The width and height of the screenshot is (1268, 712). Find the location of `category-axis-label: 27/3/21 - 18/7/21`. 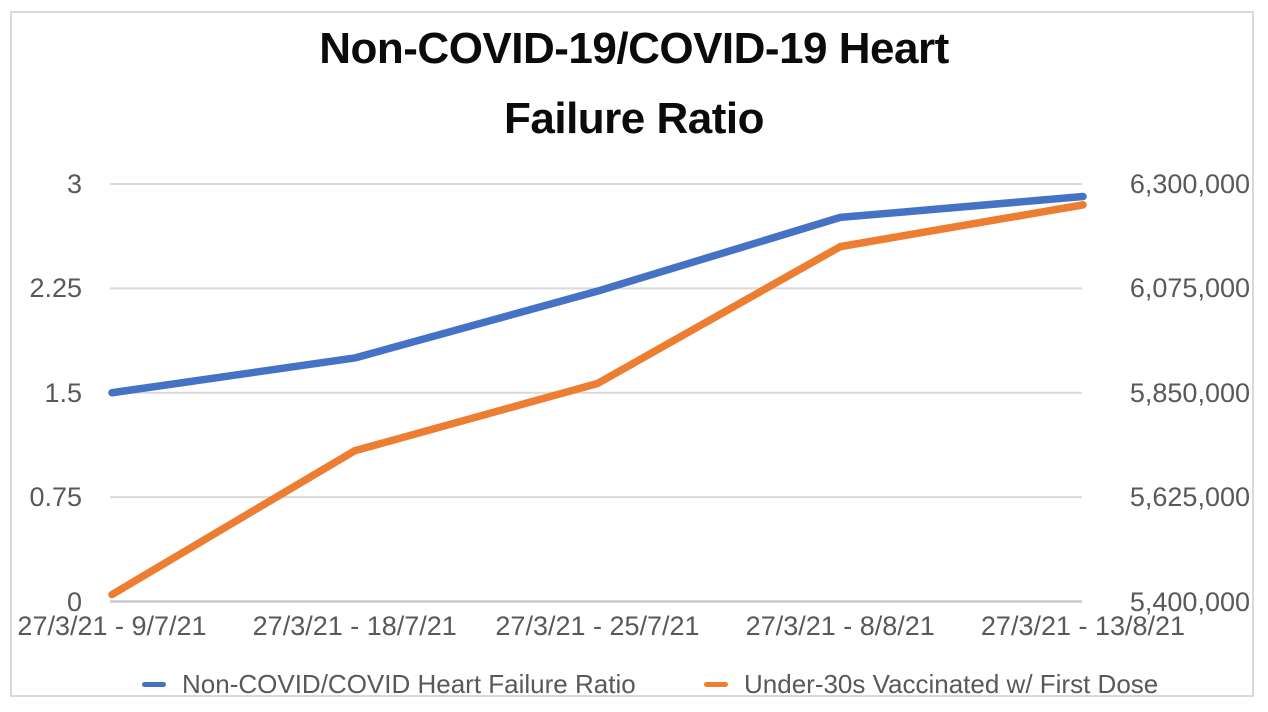

category-axis-label: 27/3/21 - 18/7/21 is located at coordinates (354, 626).